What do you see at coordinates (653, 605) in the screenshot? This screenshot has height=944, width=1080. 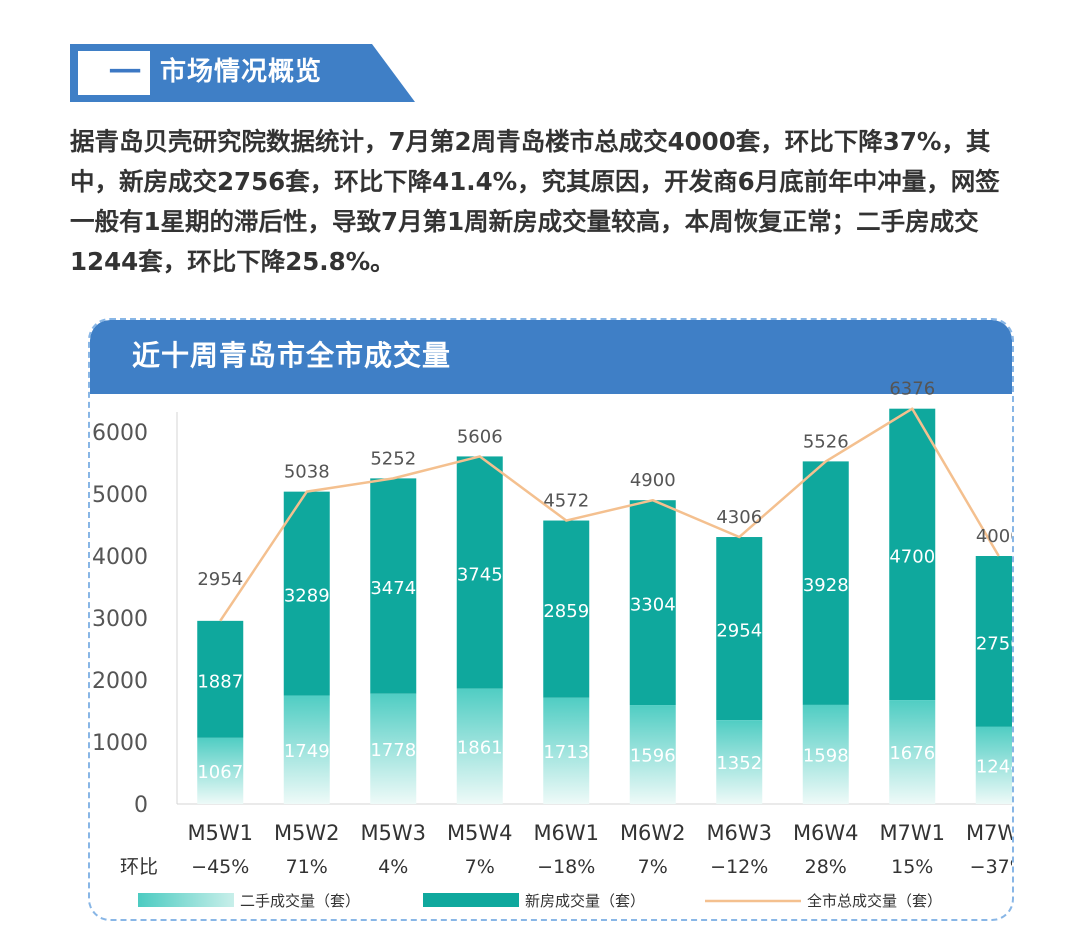 I see `label-new-house: 3304` at bounding box center [653, 605].